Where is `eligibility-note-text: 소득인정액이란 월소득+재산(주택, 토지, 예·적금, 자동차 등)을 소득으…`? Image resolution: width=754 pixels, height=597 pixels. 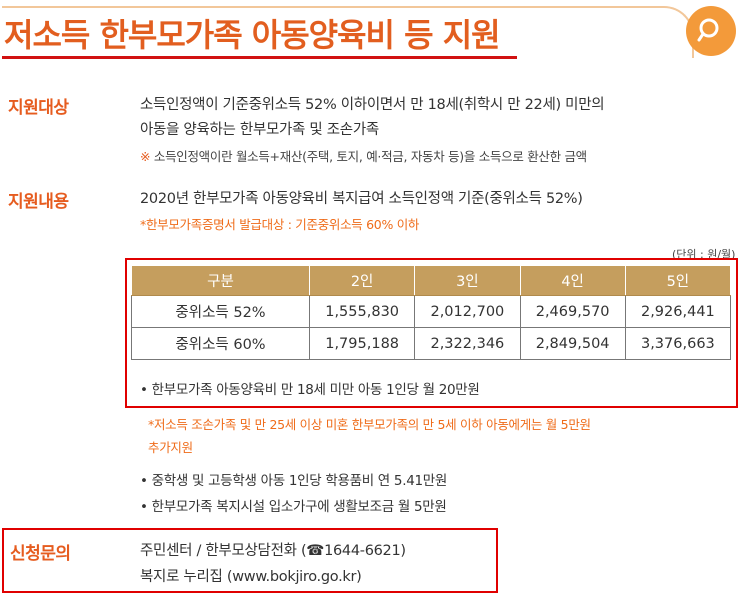
eligibility-note-text: 소득인정액이란 월소득+재산(주택, 토지, 예·적금, 자동차 등)을 소득으… is located at coordinates (370, 156).